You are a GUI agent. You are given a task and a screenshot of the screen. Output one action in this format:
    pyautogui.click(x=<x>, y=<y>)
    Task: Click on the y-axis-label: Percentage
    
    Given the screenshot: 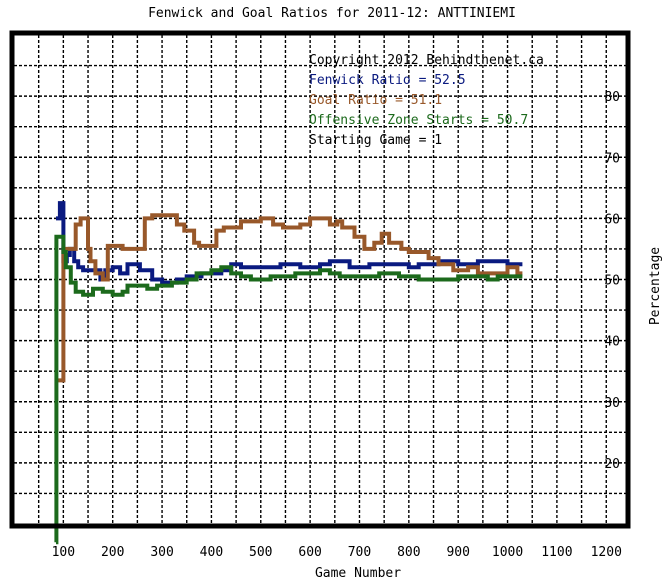 What is the action you would take?
    pyautogui.click(x=655, y=286)
    